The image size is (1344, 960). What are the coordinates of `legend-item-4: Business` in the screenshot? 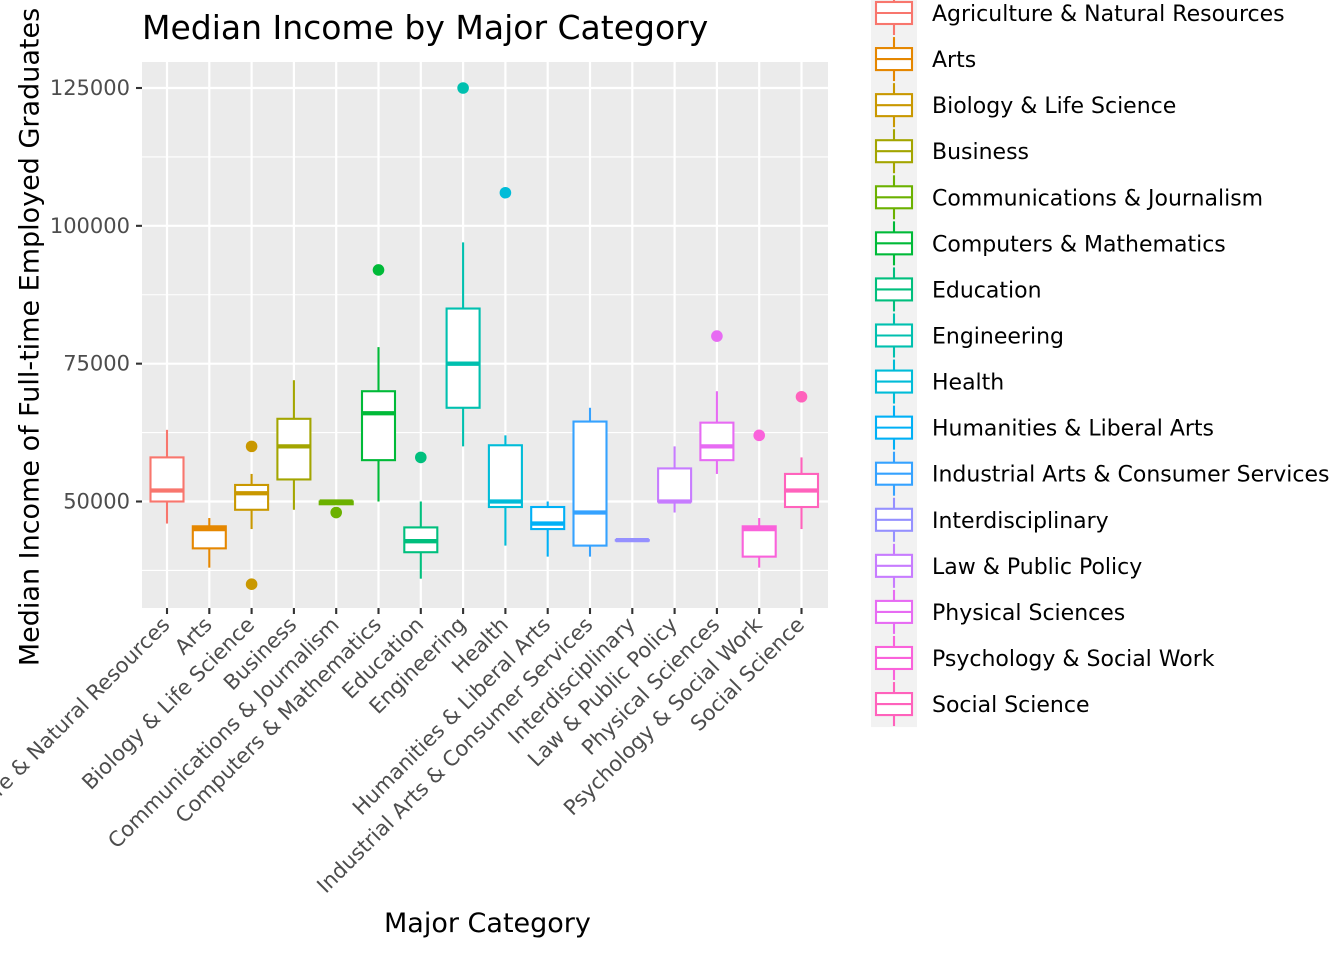 It's located at (951, 151).